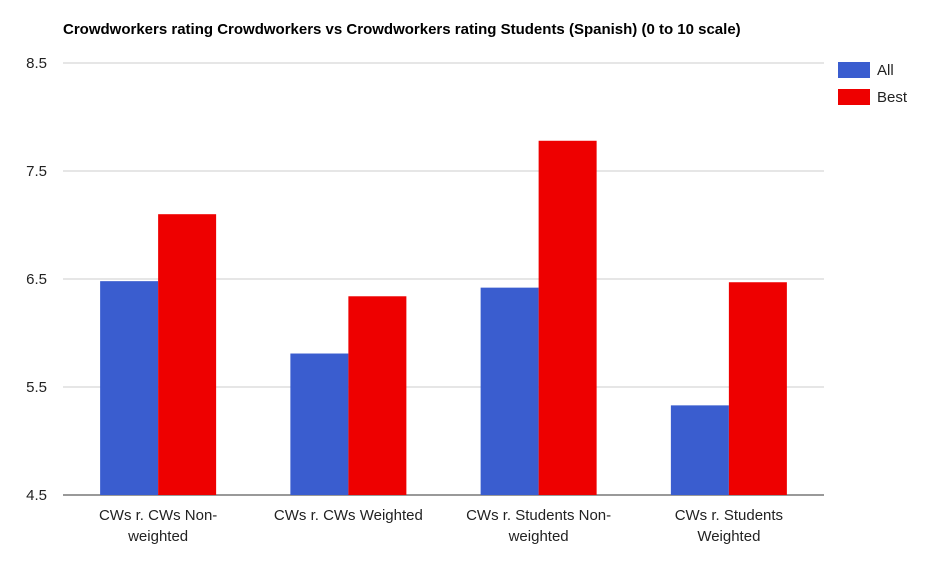 Image resolution: width=941 pixels, height=571 pixels. What do you see at coordinates (728, 536) in the screenshot?
I see `x-category-label: Weighted` at bounding box center [728, 536].